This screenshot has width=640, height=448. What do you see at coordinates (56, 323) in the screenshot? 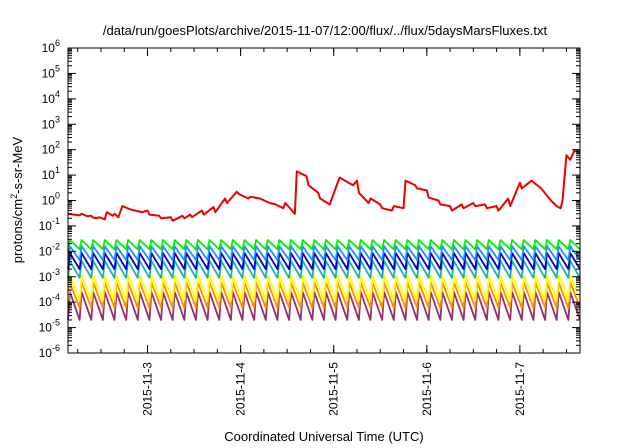
I see `y-tick-exp: -5` at bounding box center [56, 323].